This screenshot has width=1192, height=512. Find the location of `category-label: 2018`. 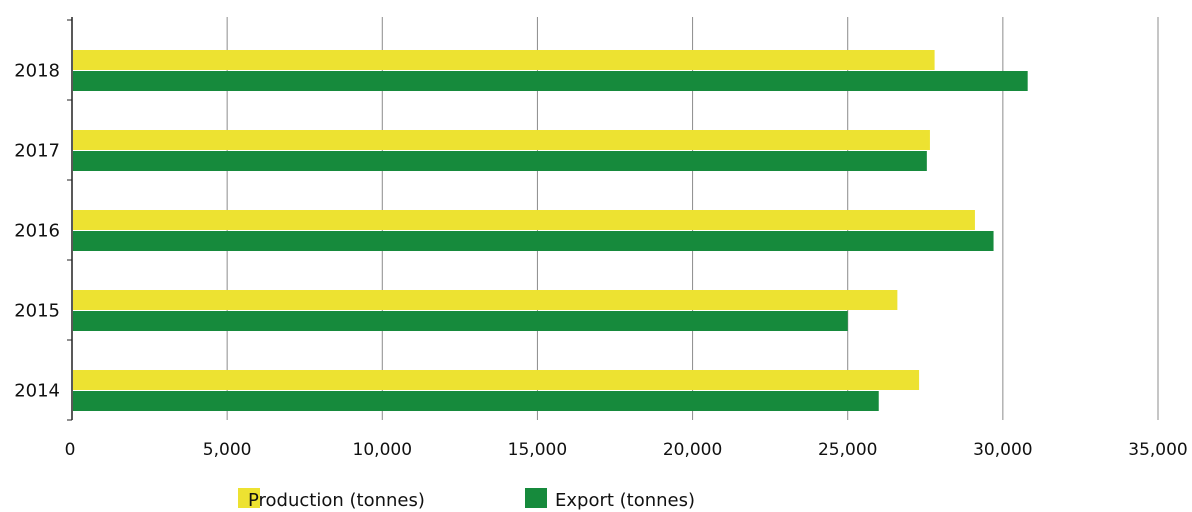

category-label: 2018 is located at coordinates (37, 71).